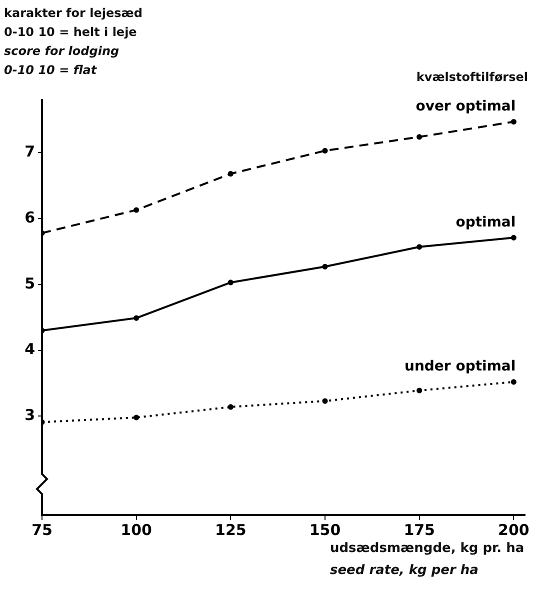 Image resolution: width=550 pixels, height=589 pixels. What do you see at coordinates (29, 151) in the screenshot?
I see `y-tick-label: 7` at bounding box center [29, 151].